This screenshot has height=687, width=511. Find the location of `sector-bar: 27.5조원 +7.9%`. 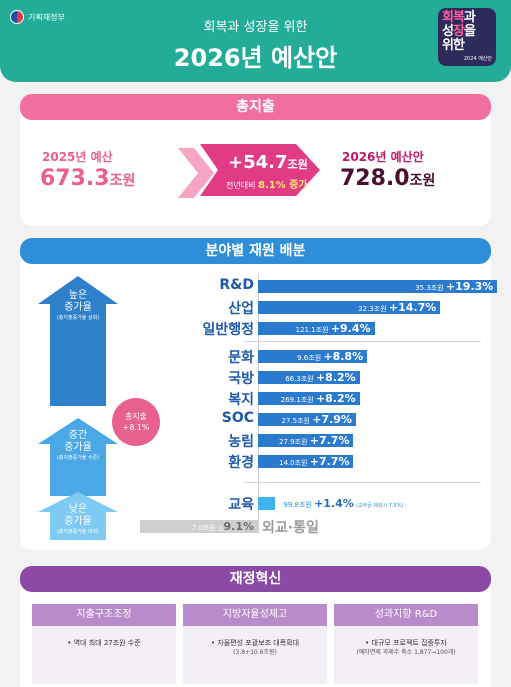

sector-bar: 27.5조원 +7.9% is located at coordinates (307, 419).